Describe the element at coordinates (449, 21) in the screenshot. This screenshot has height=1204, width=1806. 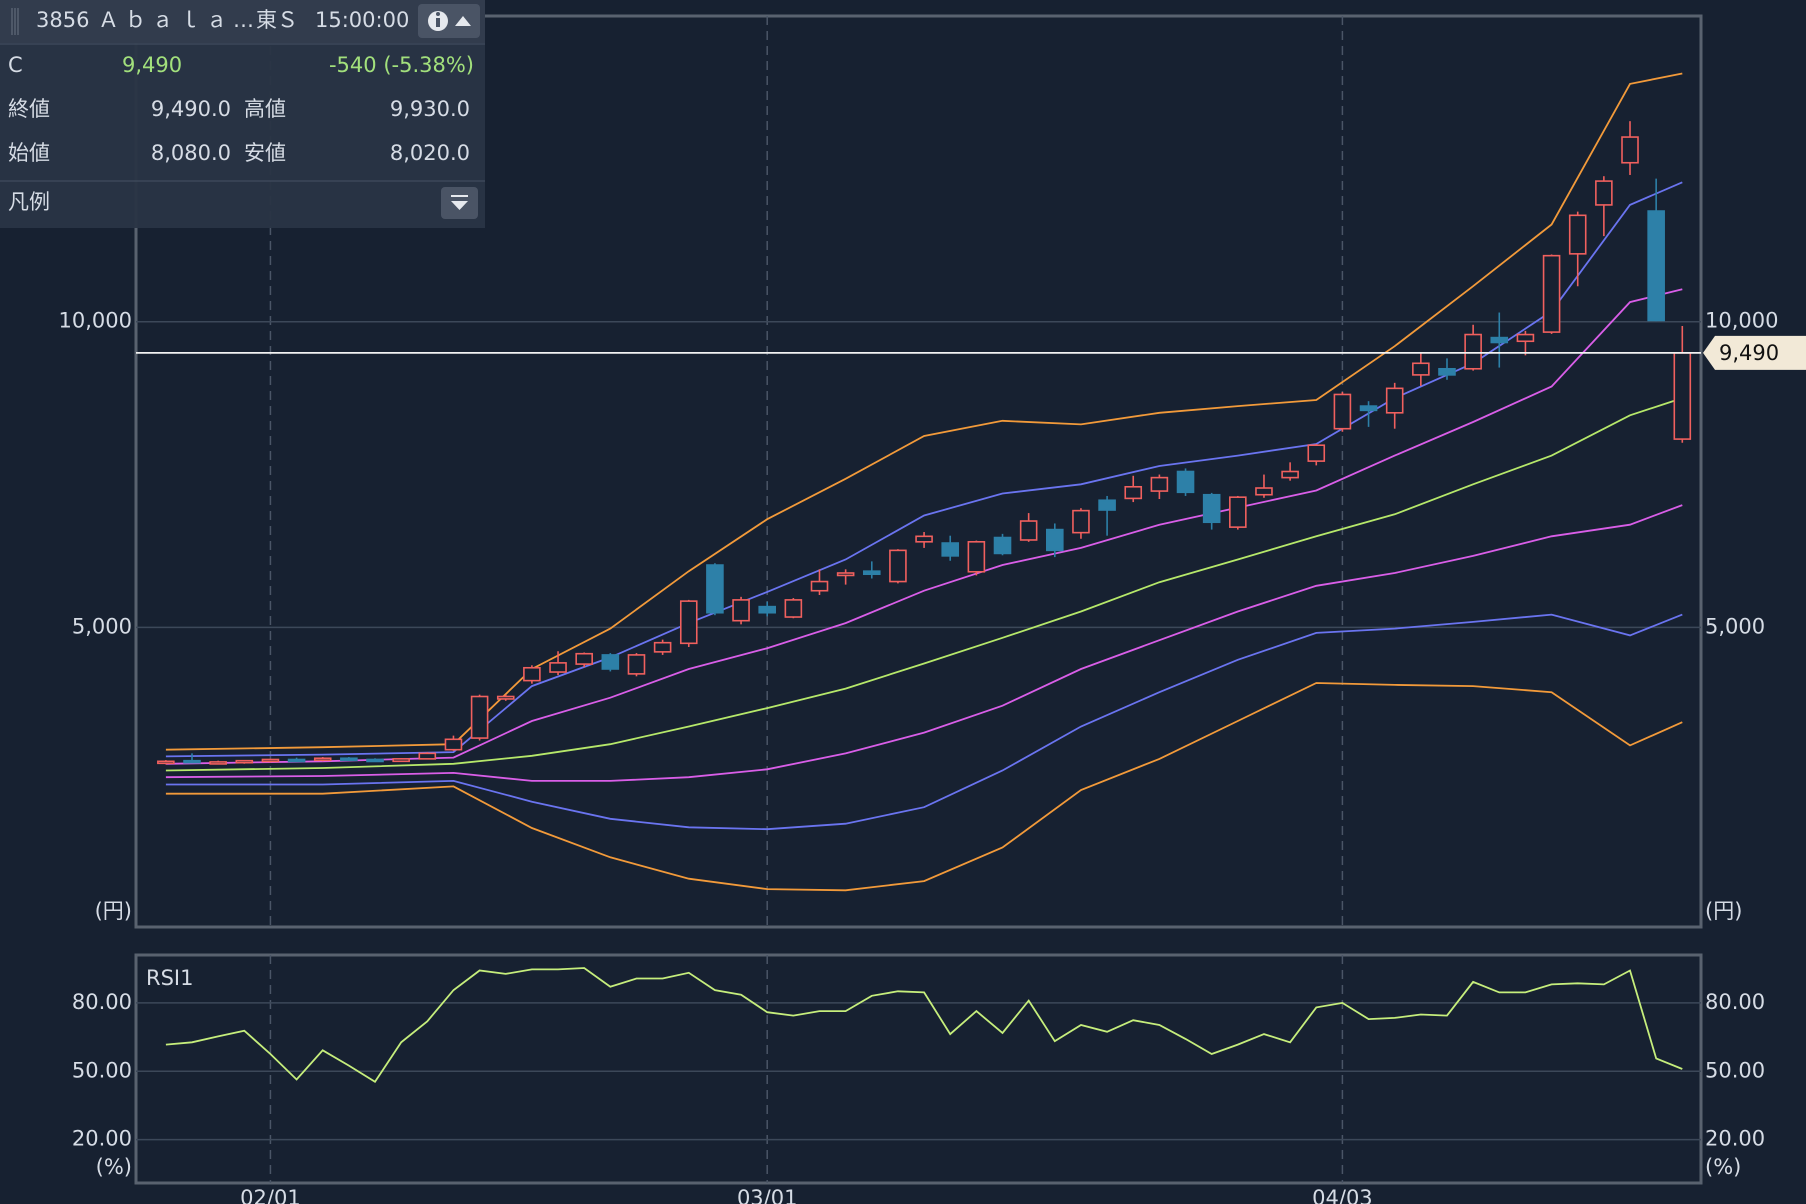
I see `info-button` at that location.